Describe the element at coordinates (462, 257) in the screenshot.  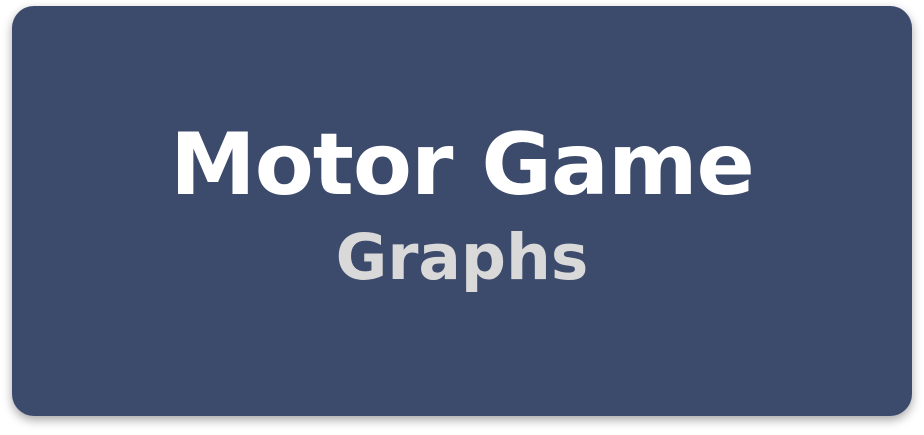
I see `tile-subtitle: Graphs` at that location.